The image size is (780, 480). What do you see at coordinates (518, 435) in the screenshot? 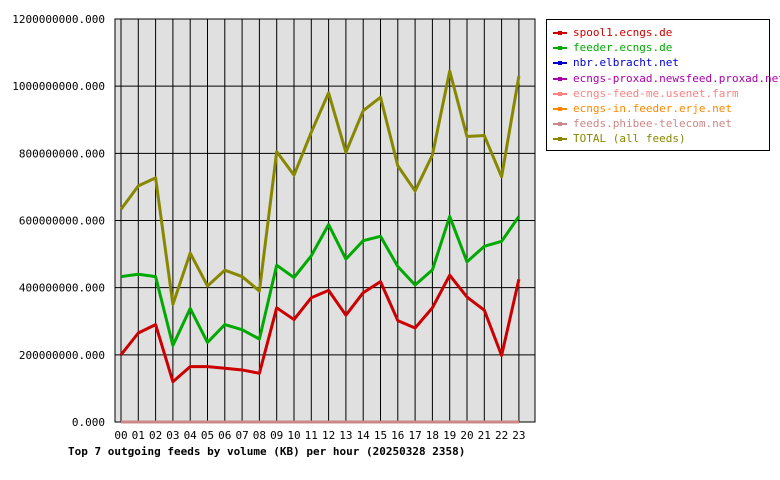
I see `x-tick-label: 23` at bounding box center [518, 435].